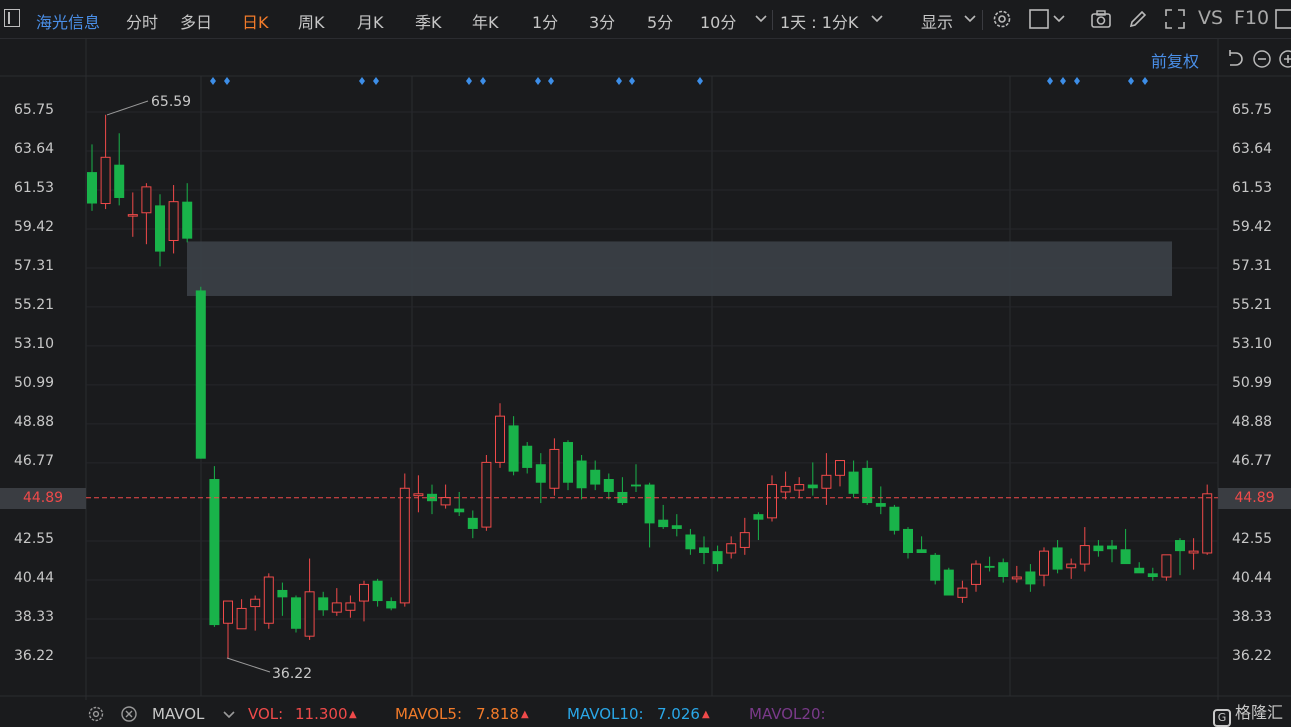 The image size is (1291, 727). Describe the element at coordinates (429, 714) in the screenshot. I see `mavol5-label: MAVOL5:` at that location.